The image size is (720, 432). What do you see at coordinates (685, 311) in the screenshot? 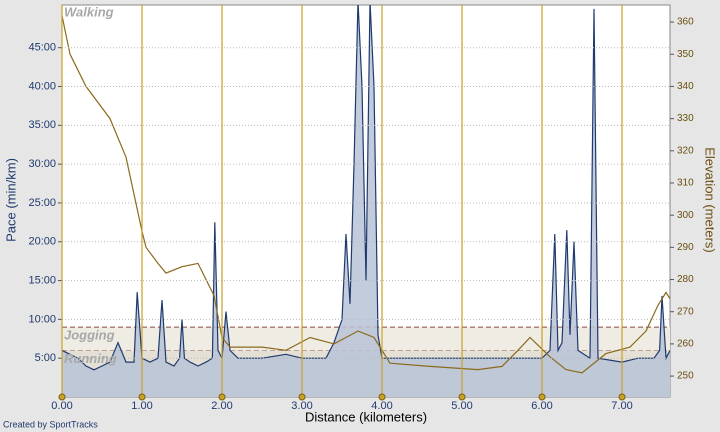
I see `y2-tick-label: 270` at bounding box center [685, 311].